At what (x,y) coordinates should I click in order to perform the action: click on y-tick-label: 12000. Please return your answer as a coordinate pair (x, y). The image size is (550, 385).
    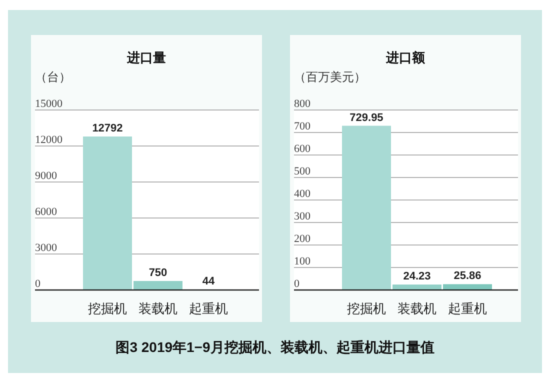
    Looking at the image, I should click on (49, 140).